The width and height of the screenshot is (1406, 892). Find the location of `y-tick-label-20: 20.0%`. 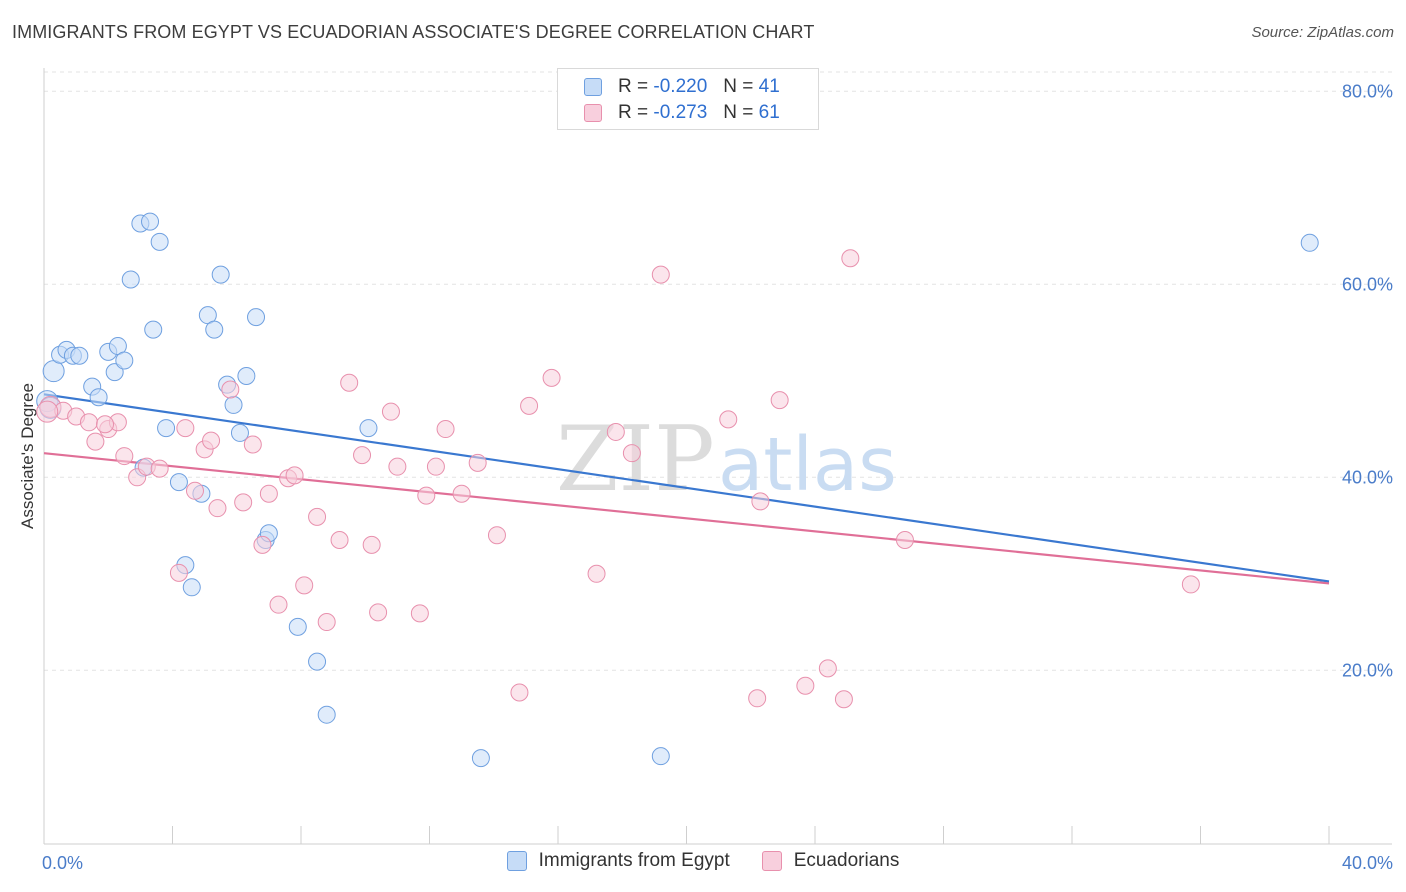

y-tick-label-20: 20.0% is located at coordinates (1367, 670).